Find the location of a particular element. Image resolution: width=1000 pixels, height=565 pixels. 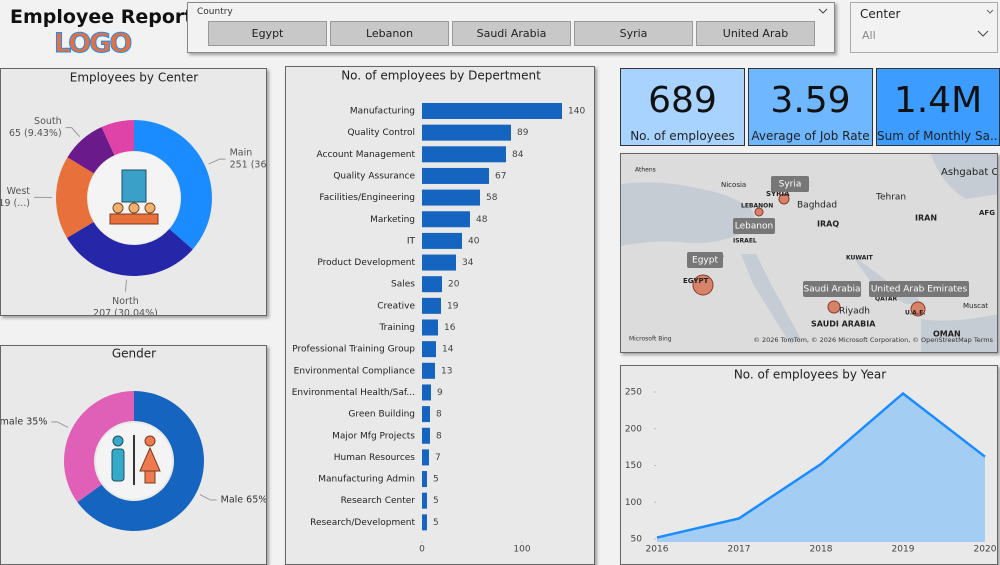

category-label: Marketing is located at coordinates (392, 220).